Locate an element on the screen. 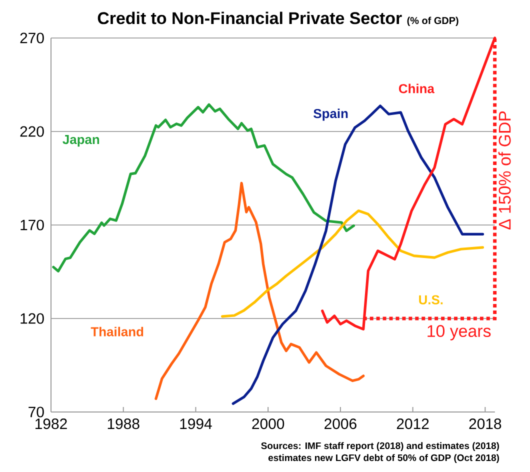 The height and width of the screenshot is (472, 530). text: China is located at coordinates (416, 89).